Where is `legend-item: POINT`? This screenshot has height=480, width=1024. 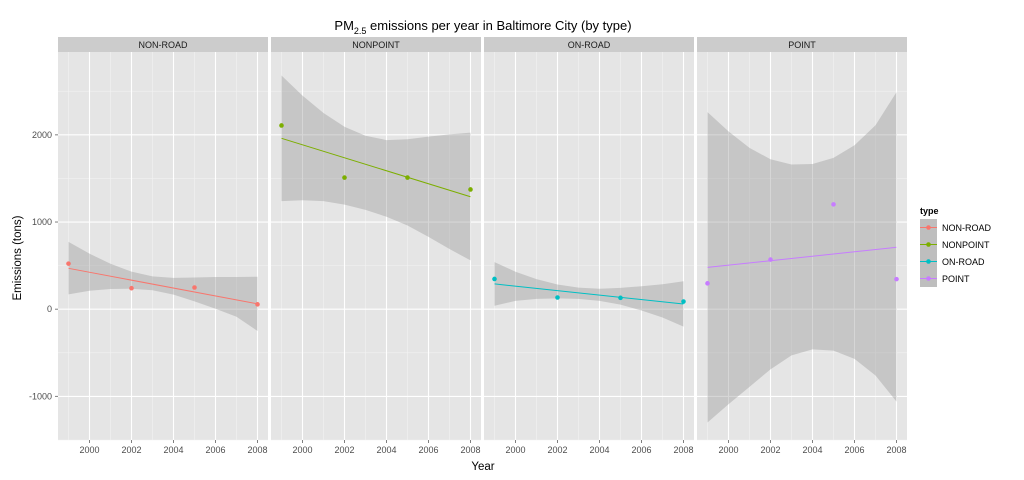 legend-item: POINT is located at coordinates (945, 278).